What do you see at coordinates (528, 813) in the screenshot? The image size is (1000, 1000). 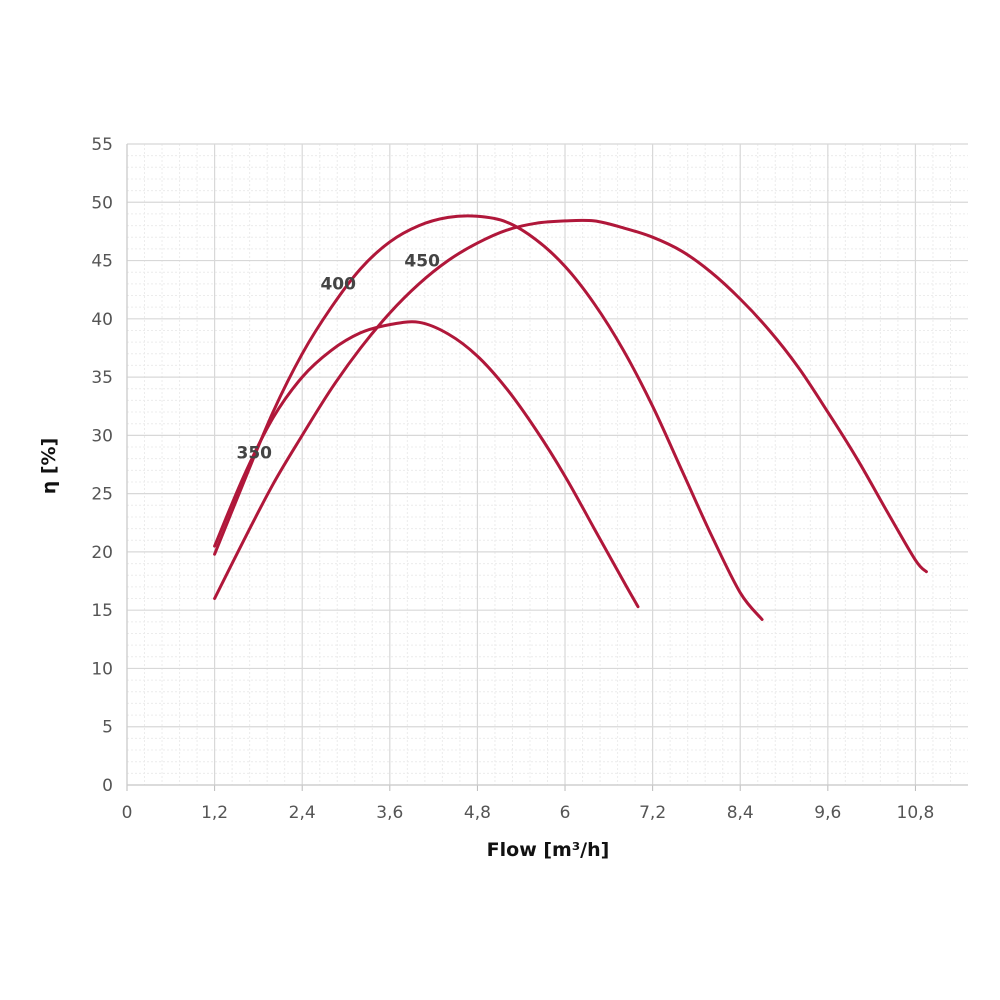 I see `x-tick-labels: 0 1,2 2,4 3,6 4,8 6 7,2 8,4 9,6 10,8` at bounding box center [528, 813].